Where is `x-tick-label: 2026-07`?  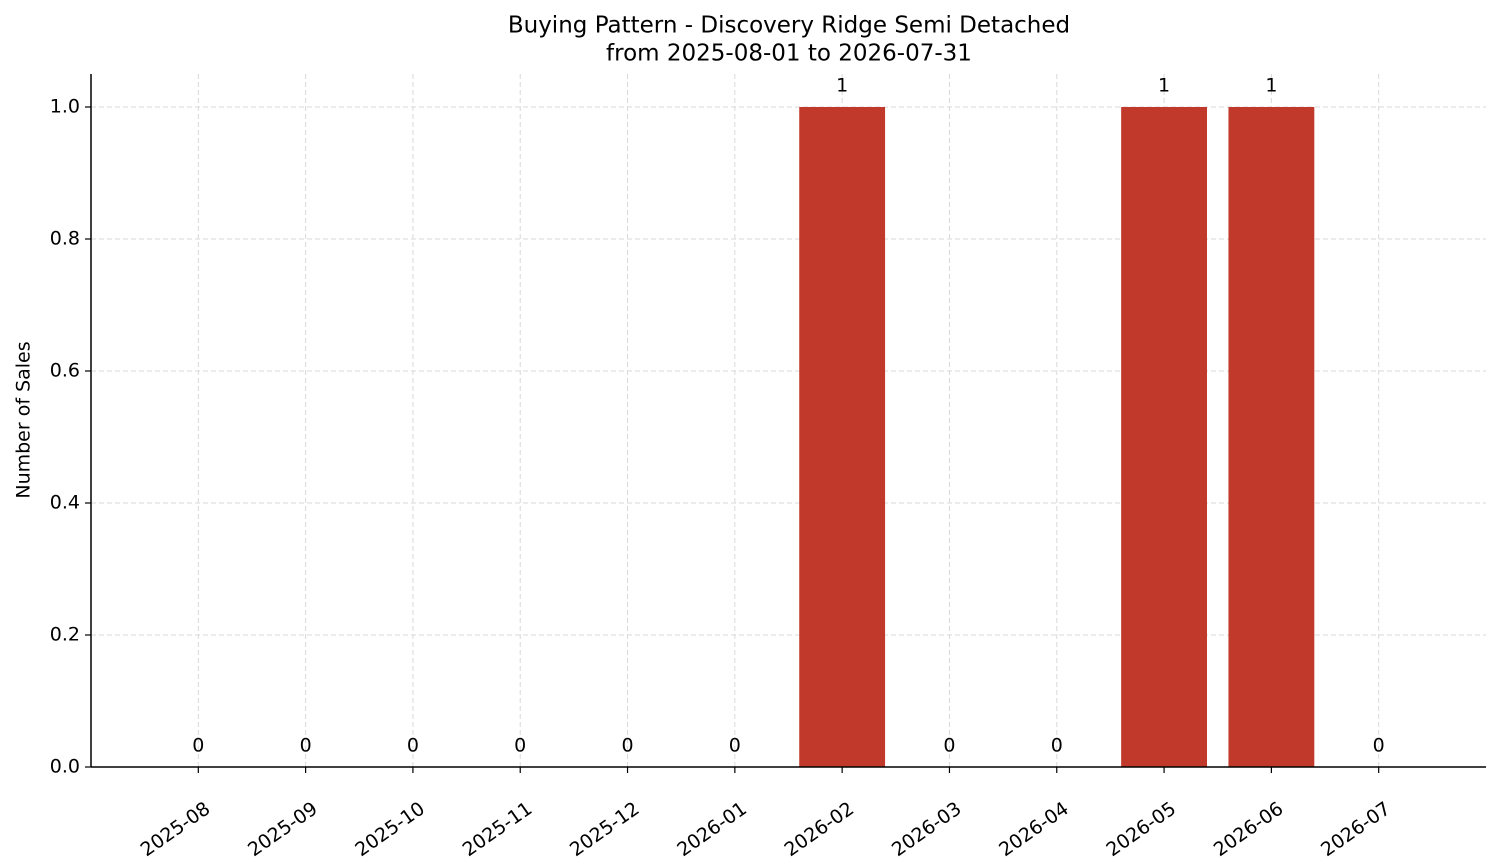 x-tick-label: 2026-07 is located at coordinates (1356, 830).